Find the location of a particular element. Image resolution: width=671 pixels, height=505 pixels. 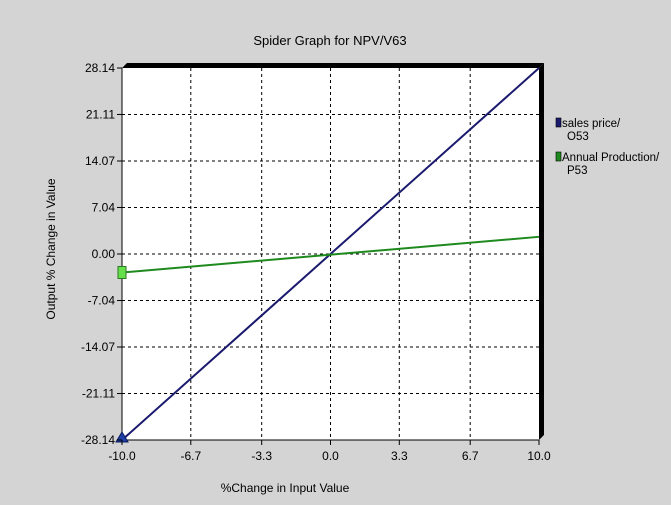

x-tick-label: 3.3 is located at coordinates (399, 456).